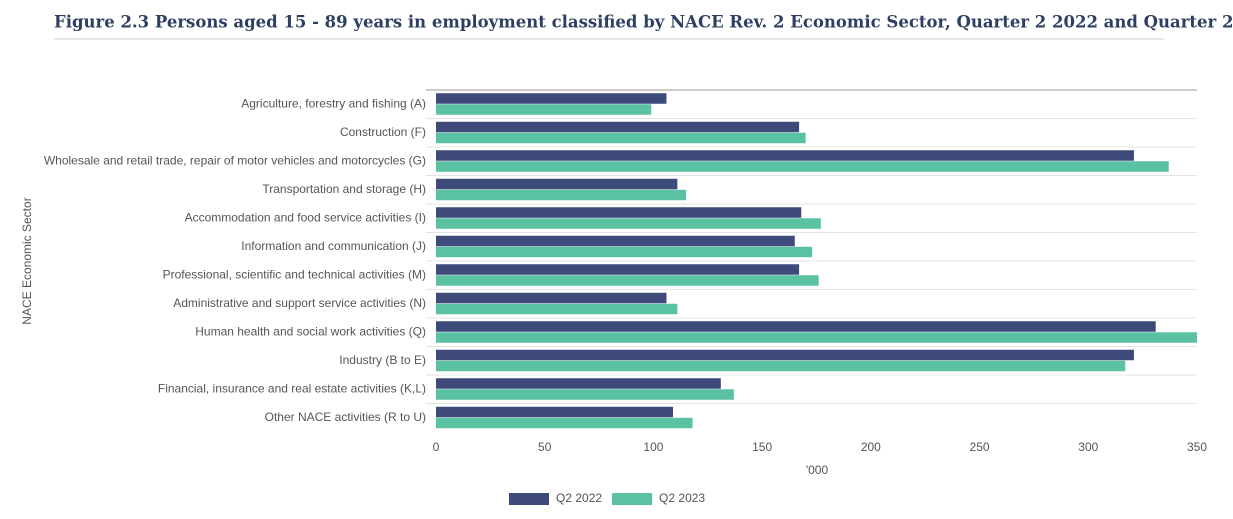 Image resolution: width=1233 pixels, height=519 pixels. I want to click on y-axis-title: NACE Economic Sector, so click(27, 260).